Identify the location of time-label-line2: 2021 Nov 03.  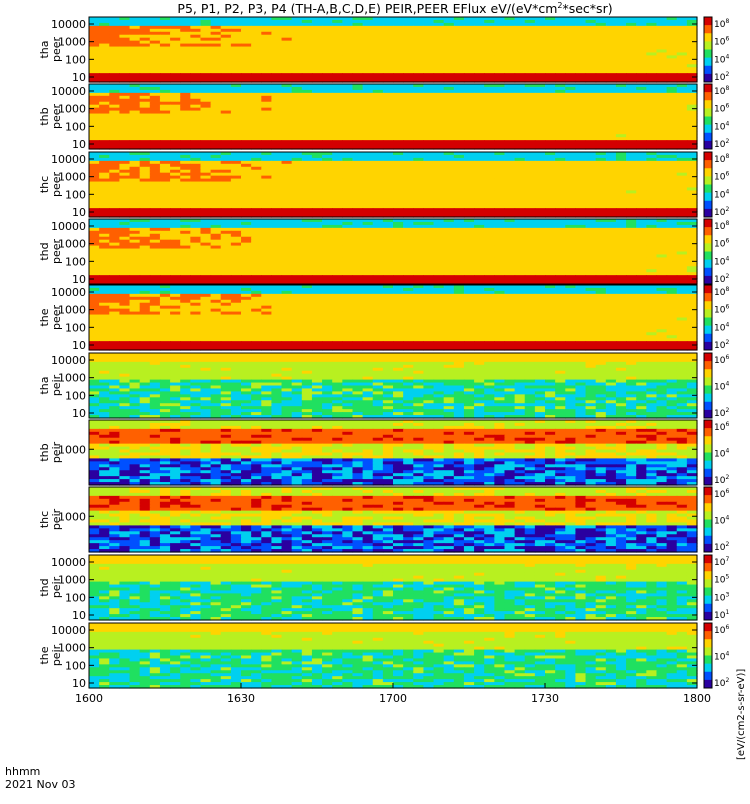
(40, 784).